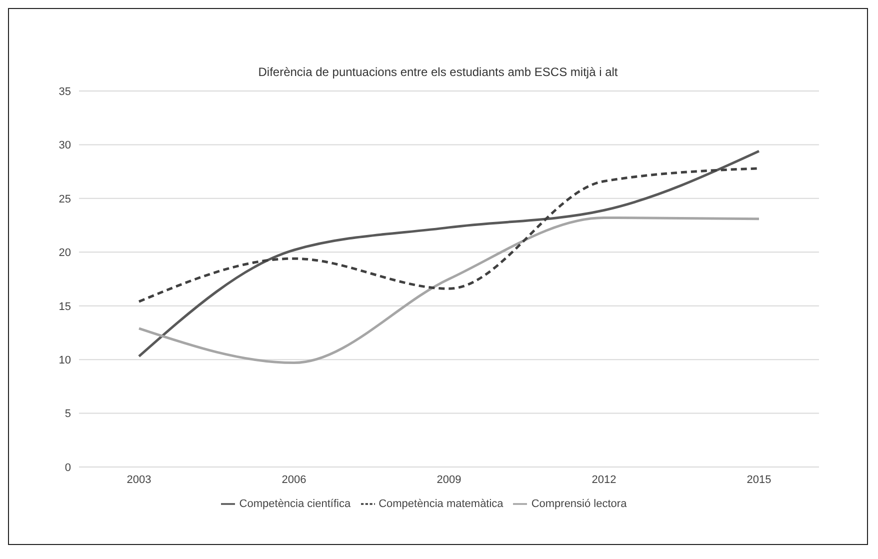  What do you see at coordinates (67, 468) in the screenshot?
I see `y-tick-label: 0` at bounding box center [67, 468].